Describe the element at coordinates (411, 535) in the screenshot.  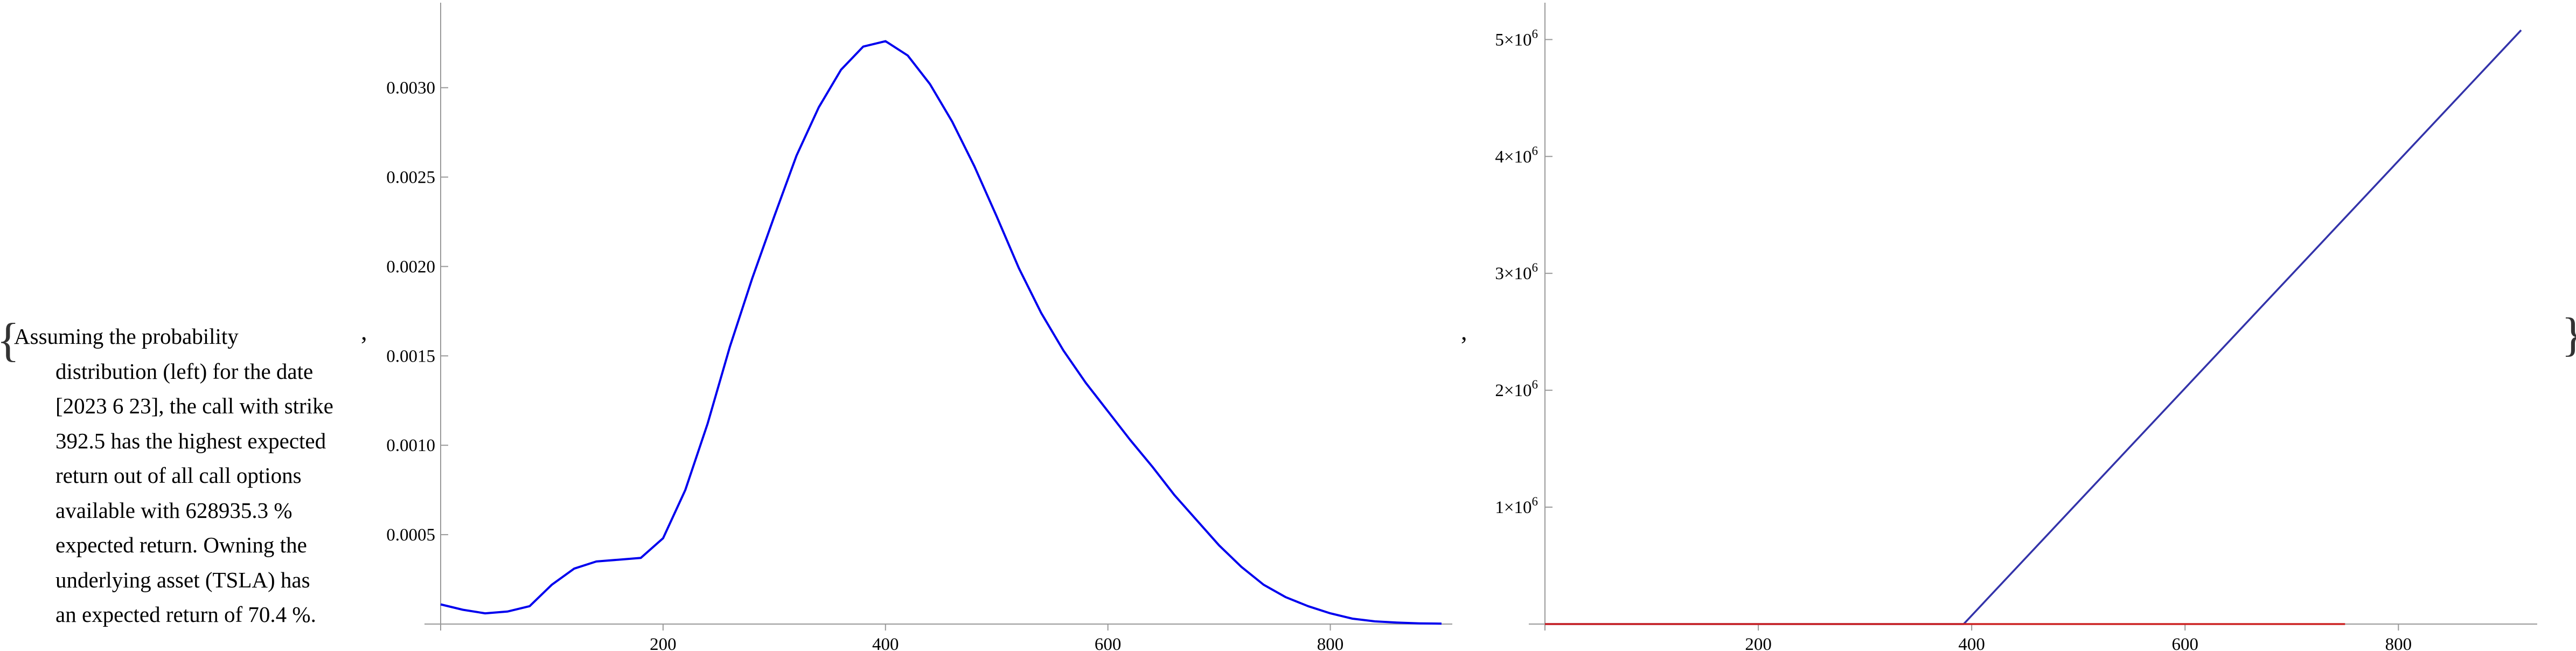
I see `y-tick-label: 0.0005` at that location.